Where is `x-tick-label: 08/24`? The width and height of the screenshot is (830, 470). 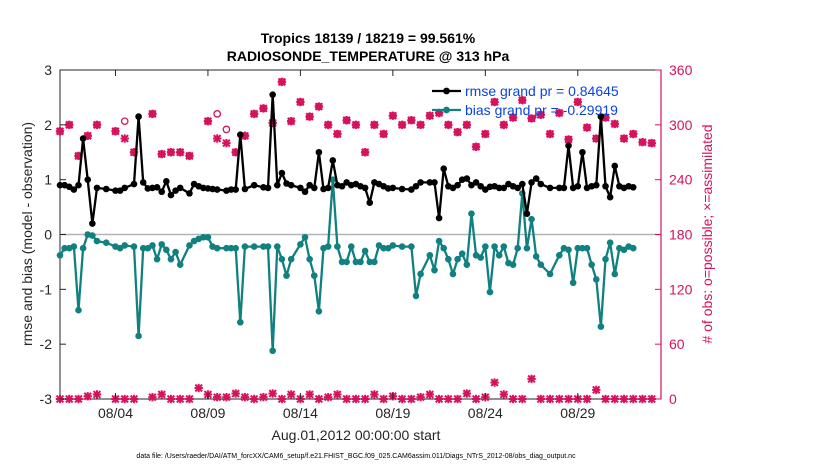
x-tick-label: 08/24 is located at coordinates (485, 413).